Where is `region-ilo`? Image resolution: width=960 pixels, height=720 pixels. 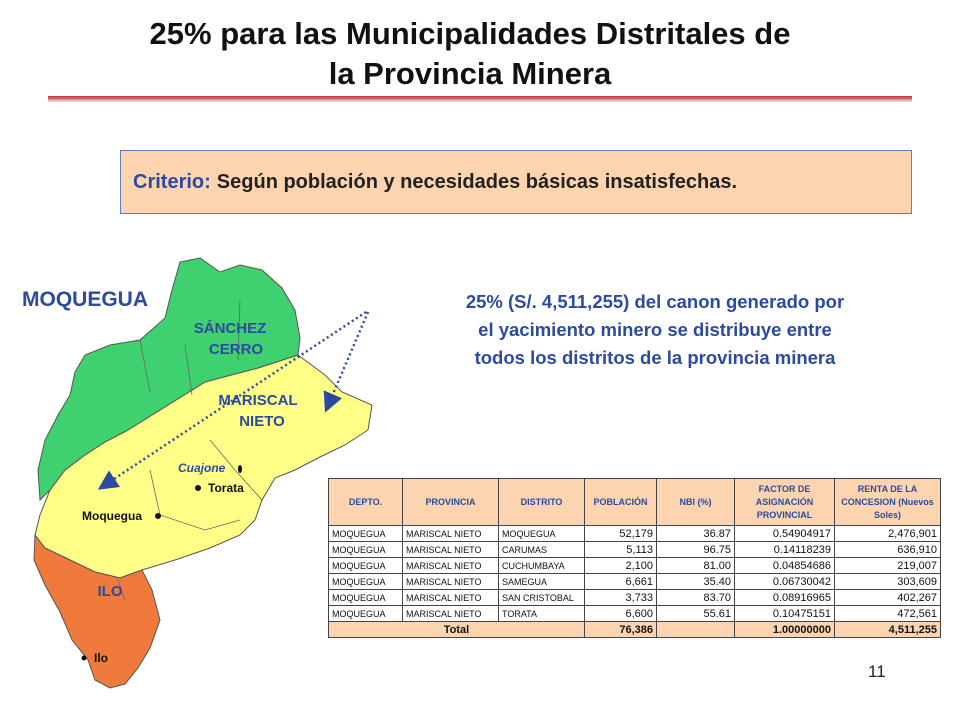 region-ilo is located at coordinates (97, 611).